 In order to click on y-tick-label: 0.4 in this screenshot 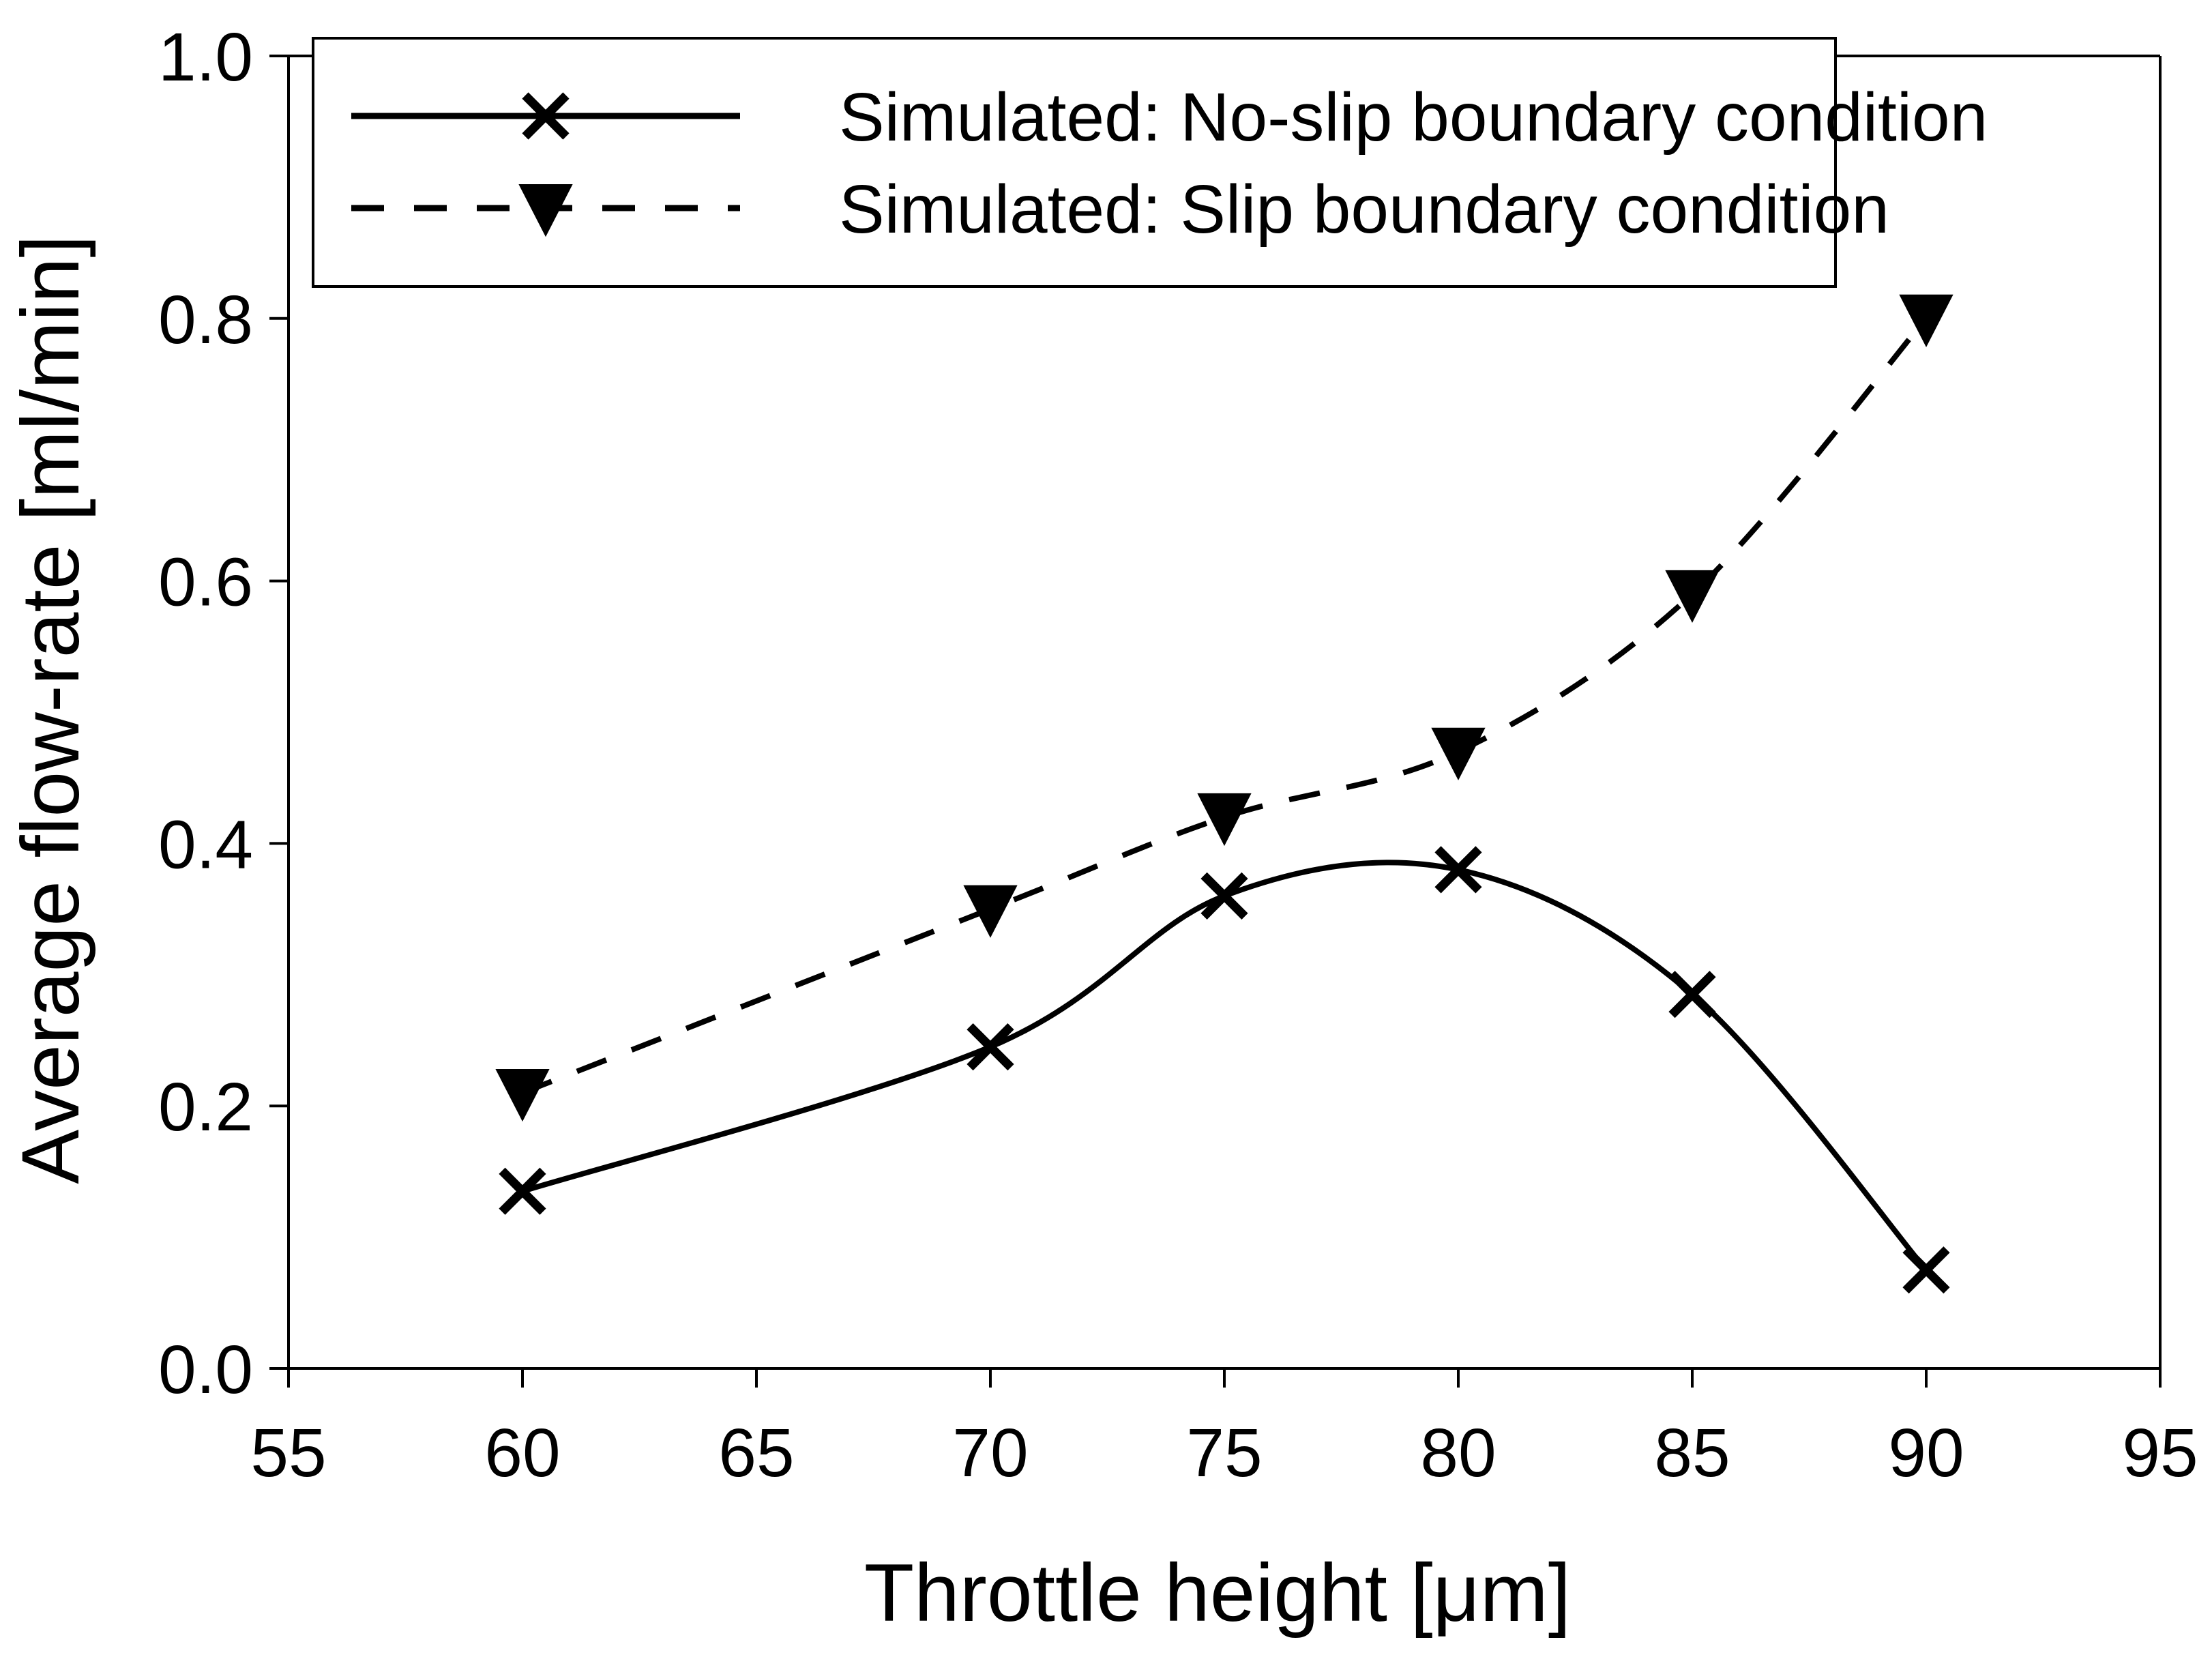, I will do `click(205, 844)`.